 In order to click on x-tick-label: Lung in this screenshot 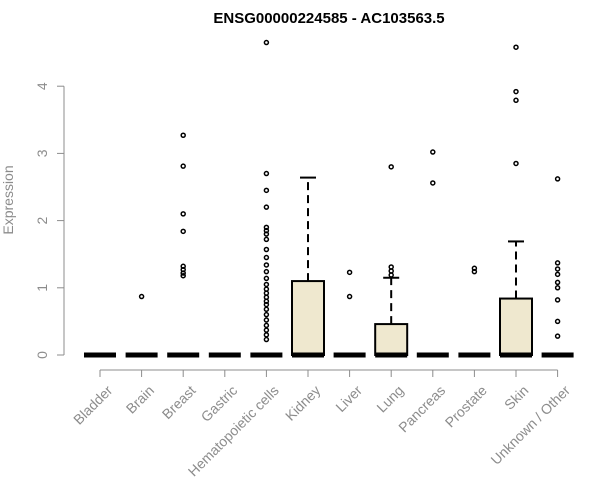, I will do `click(389, 398)`.